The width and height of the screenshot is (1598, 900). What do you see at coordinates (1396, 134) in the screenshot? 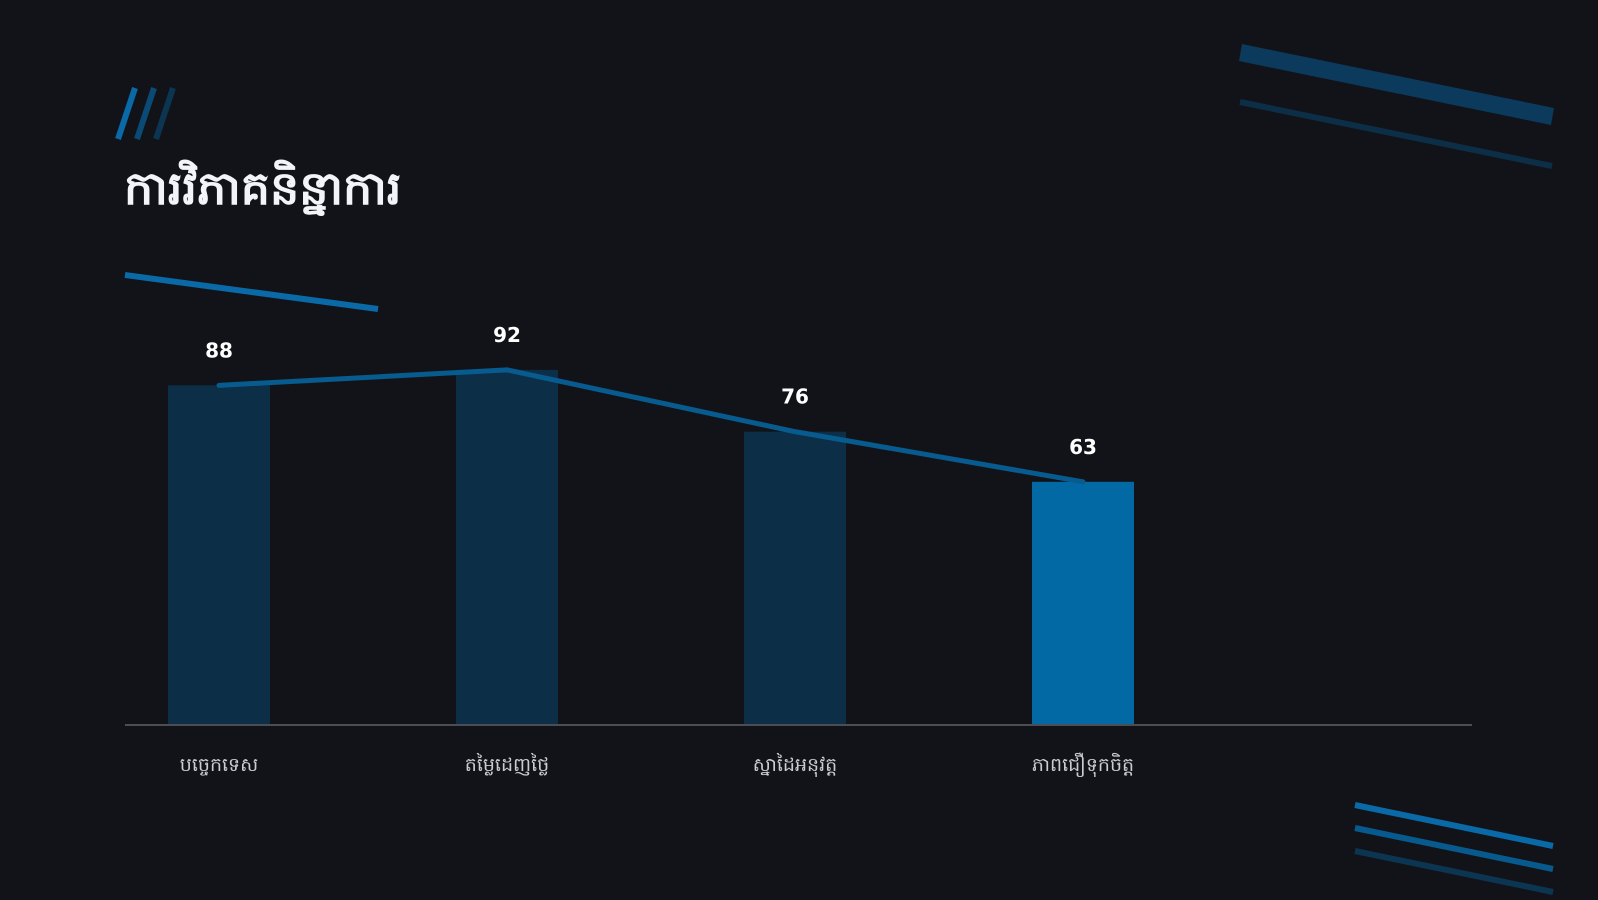
I see `corner-stripe-thin` at bounding box center [1396, 134].